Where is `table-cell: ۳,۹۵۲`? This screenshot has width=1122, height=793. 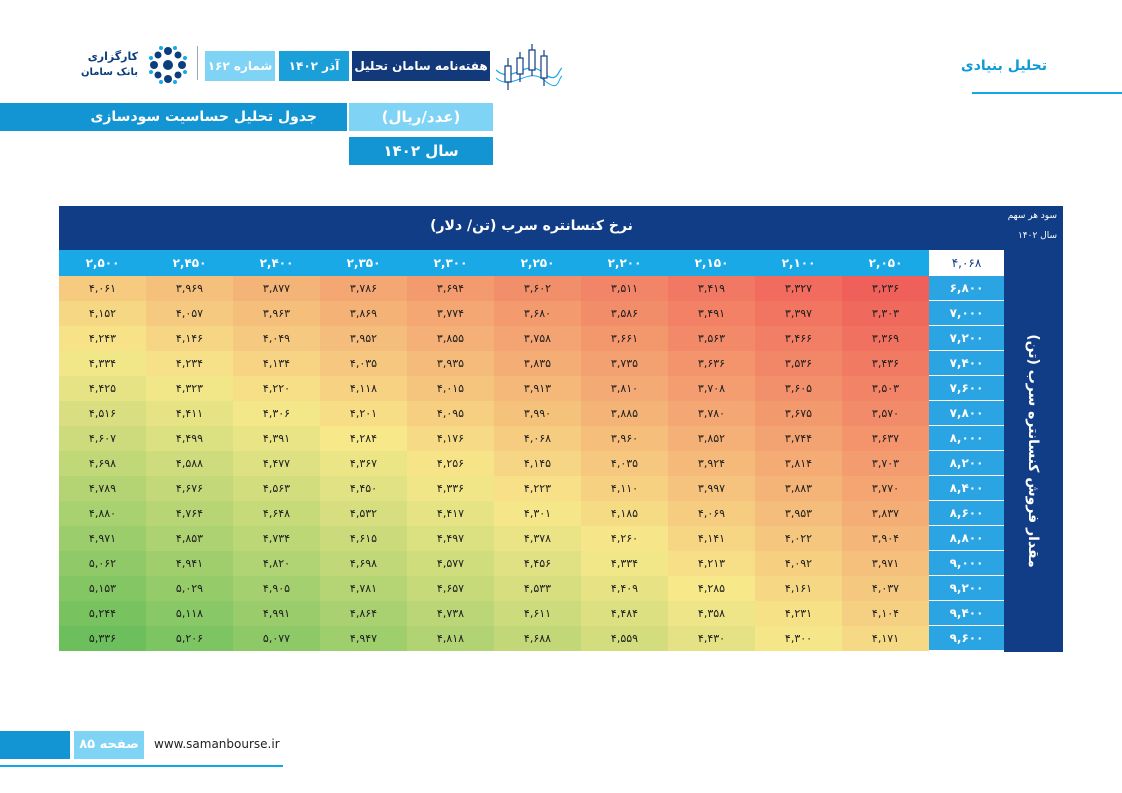 table-cell: ۳,۹۵۲ is located at coordinates (363, 338).